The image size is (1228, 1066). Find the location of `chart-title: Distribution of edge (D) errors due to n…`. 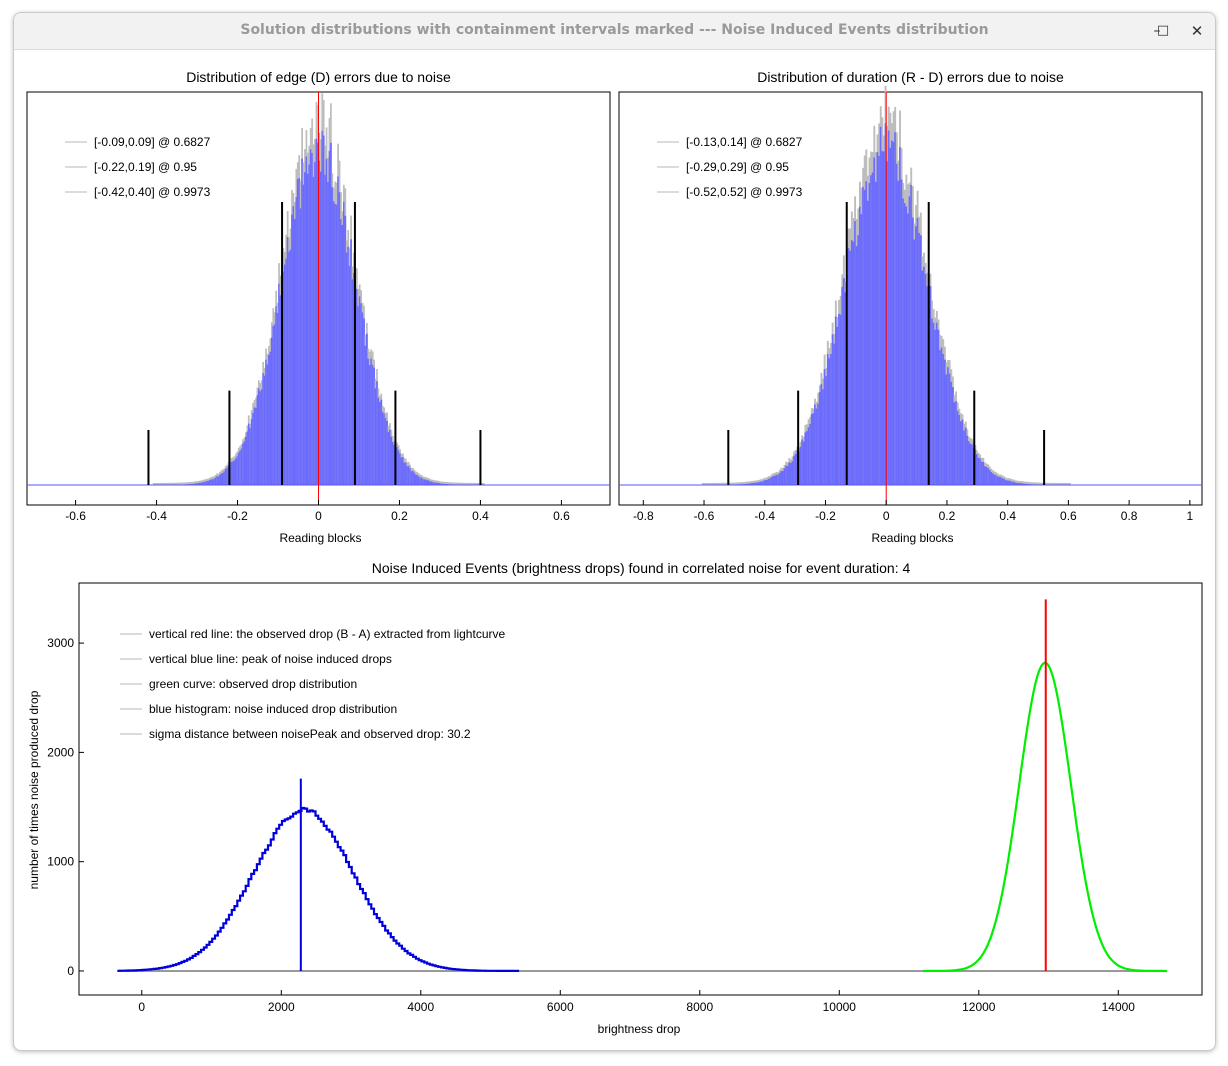

chart-title: Distribution of edge (D) errors due to n… is located at coordinates (318, 77).